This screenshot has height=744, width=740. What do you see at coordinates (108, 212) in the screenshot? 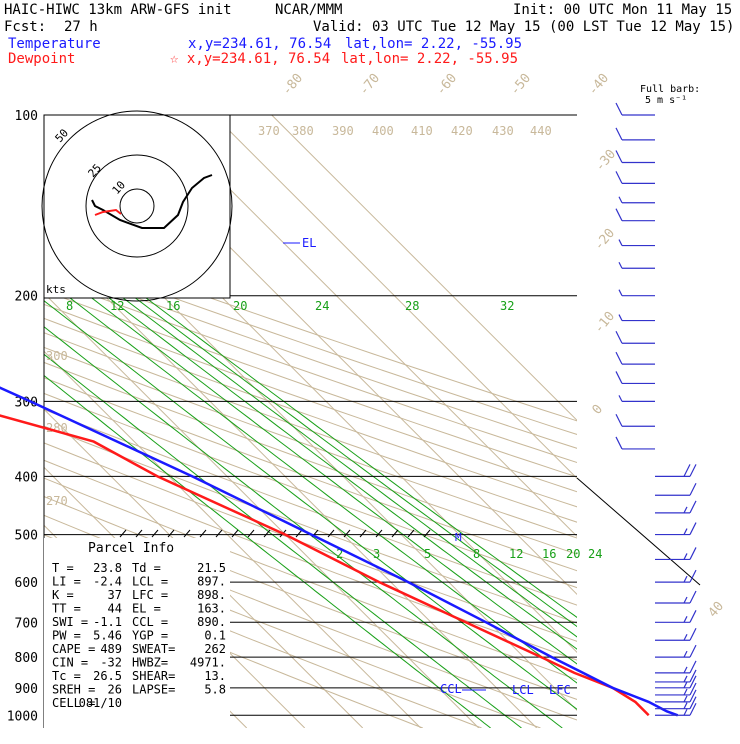
I see `hodograph-storm-motion` at bounding box center [108, 212].